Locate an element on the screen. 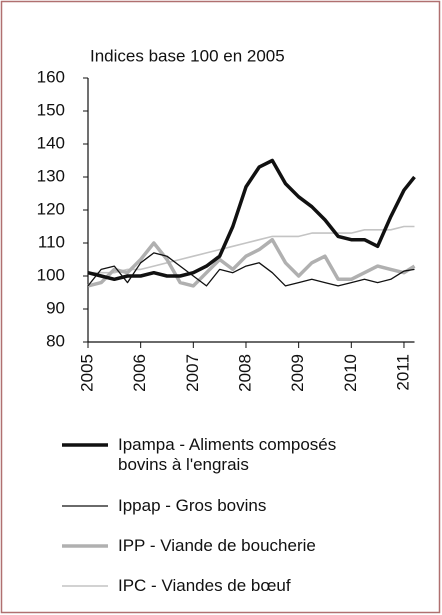  y-tick-label: 140 is located at coordinates (51, 142).